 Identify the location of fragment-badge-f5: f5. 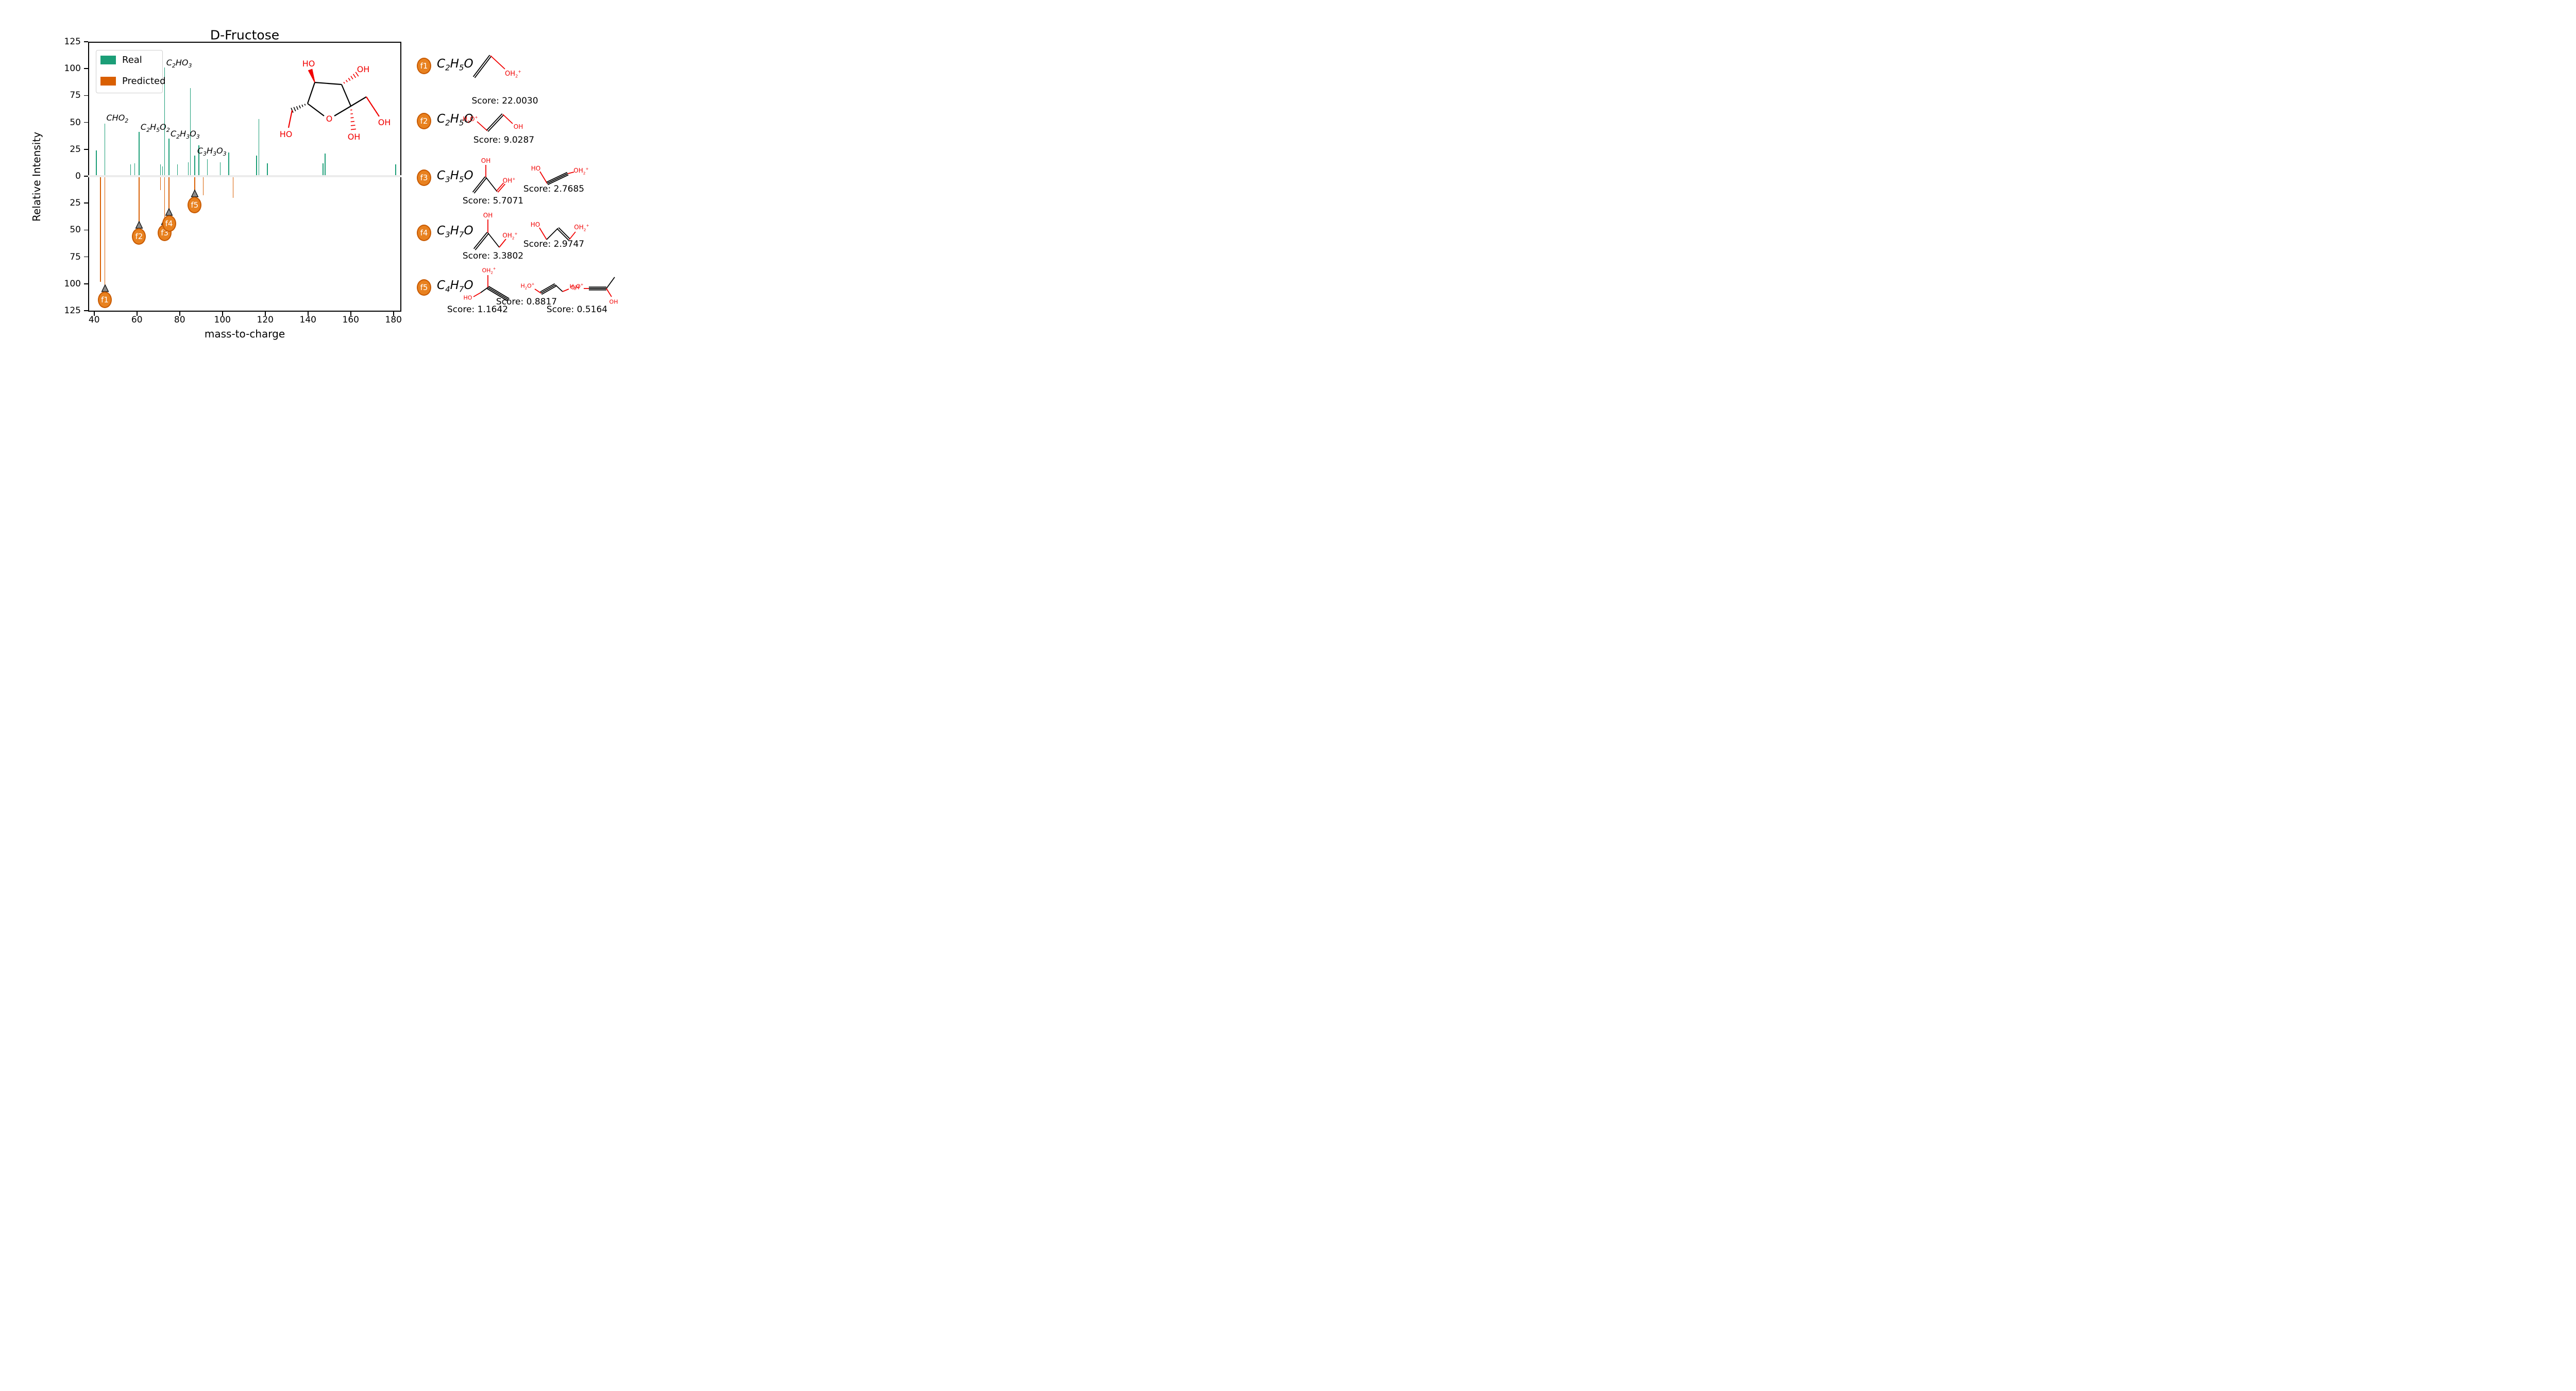
(424, 287).